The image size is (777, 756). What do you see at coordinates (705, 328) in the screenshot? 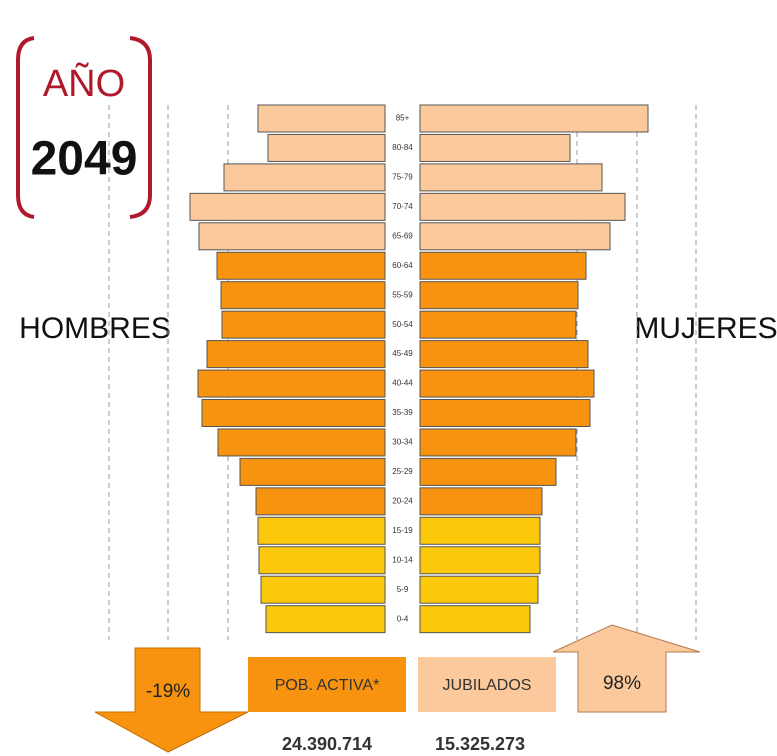
I see `series-label: MUJERES` at bounding box center [705, 328].